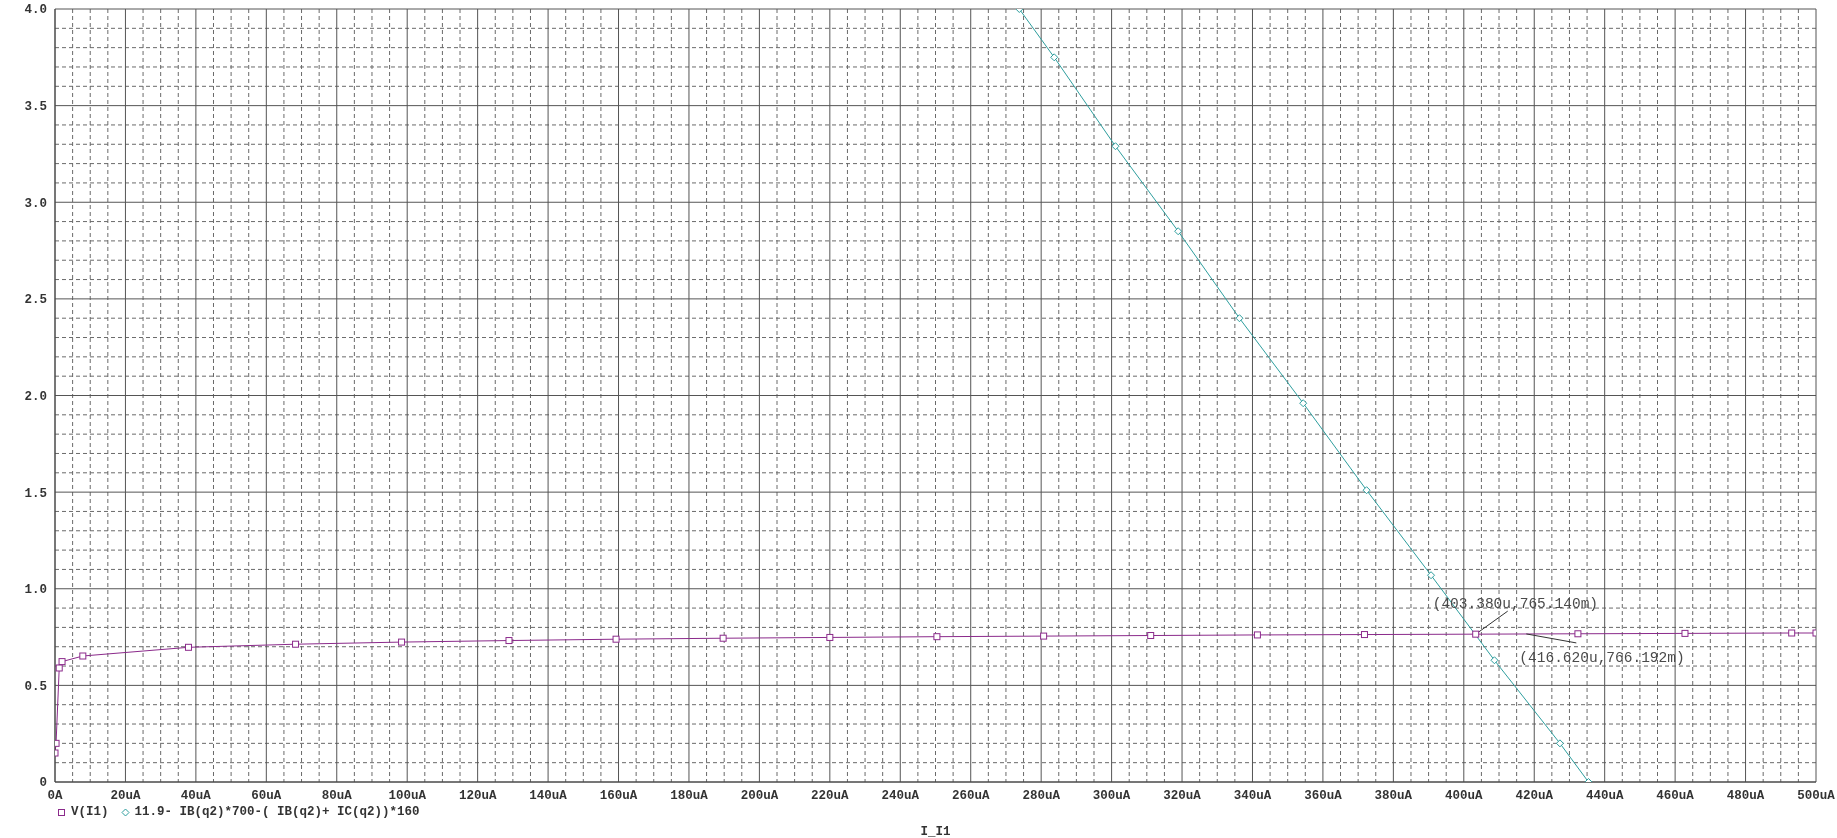 This screenshot has height=838, width=1837. What do you see at coordinates (1323, 795) in the screenshot?
I see `x-tick-label: 360uA` at bounding box center [1323, 795].